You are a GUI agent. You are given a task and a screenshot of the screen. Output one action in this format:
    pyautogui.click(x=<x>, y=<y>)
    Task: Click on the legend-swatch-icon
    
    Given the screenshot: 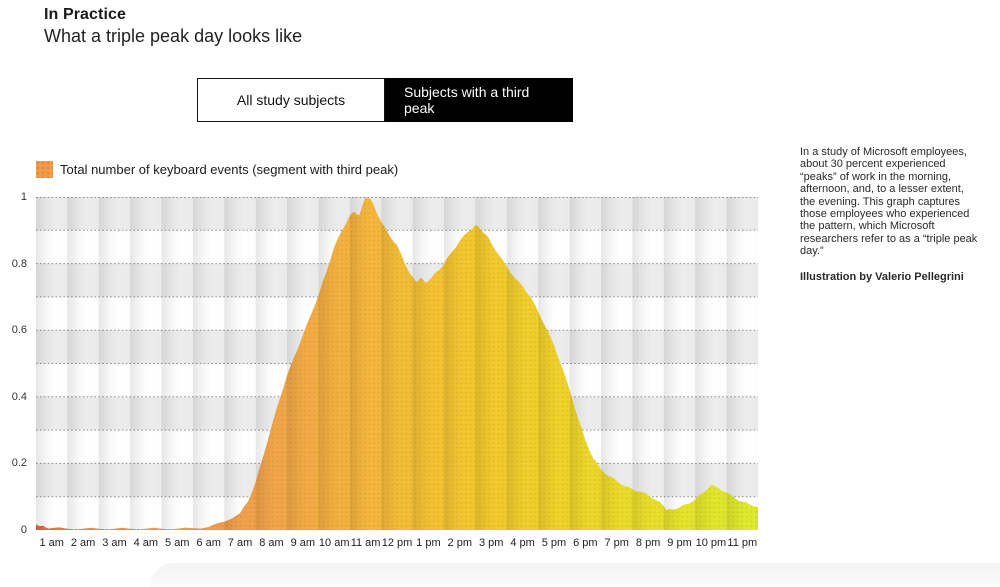 What is the action you would take?
    pyautogui.click(x=44, y=169)
    